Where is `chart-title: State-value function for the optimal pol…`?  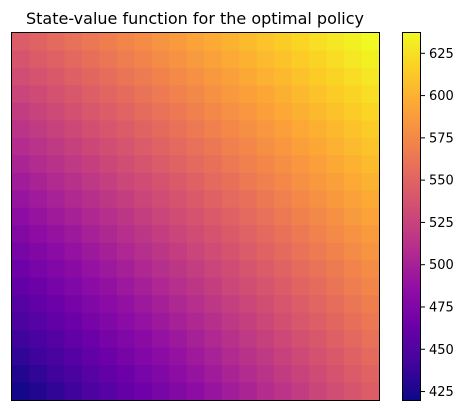
chart-title: State-value function for the optimal pol… is located at coordinates (195, 18).